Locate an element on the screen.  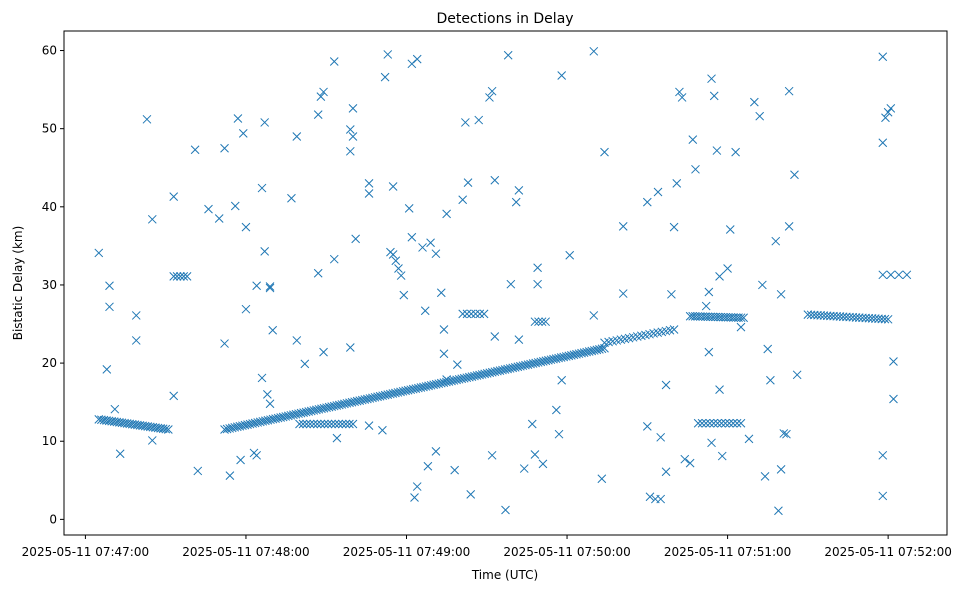
data-point-cluster-31km is located at coordinates (187, 276).